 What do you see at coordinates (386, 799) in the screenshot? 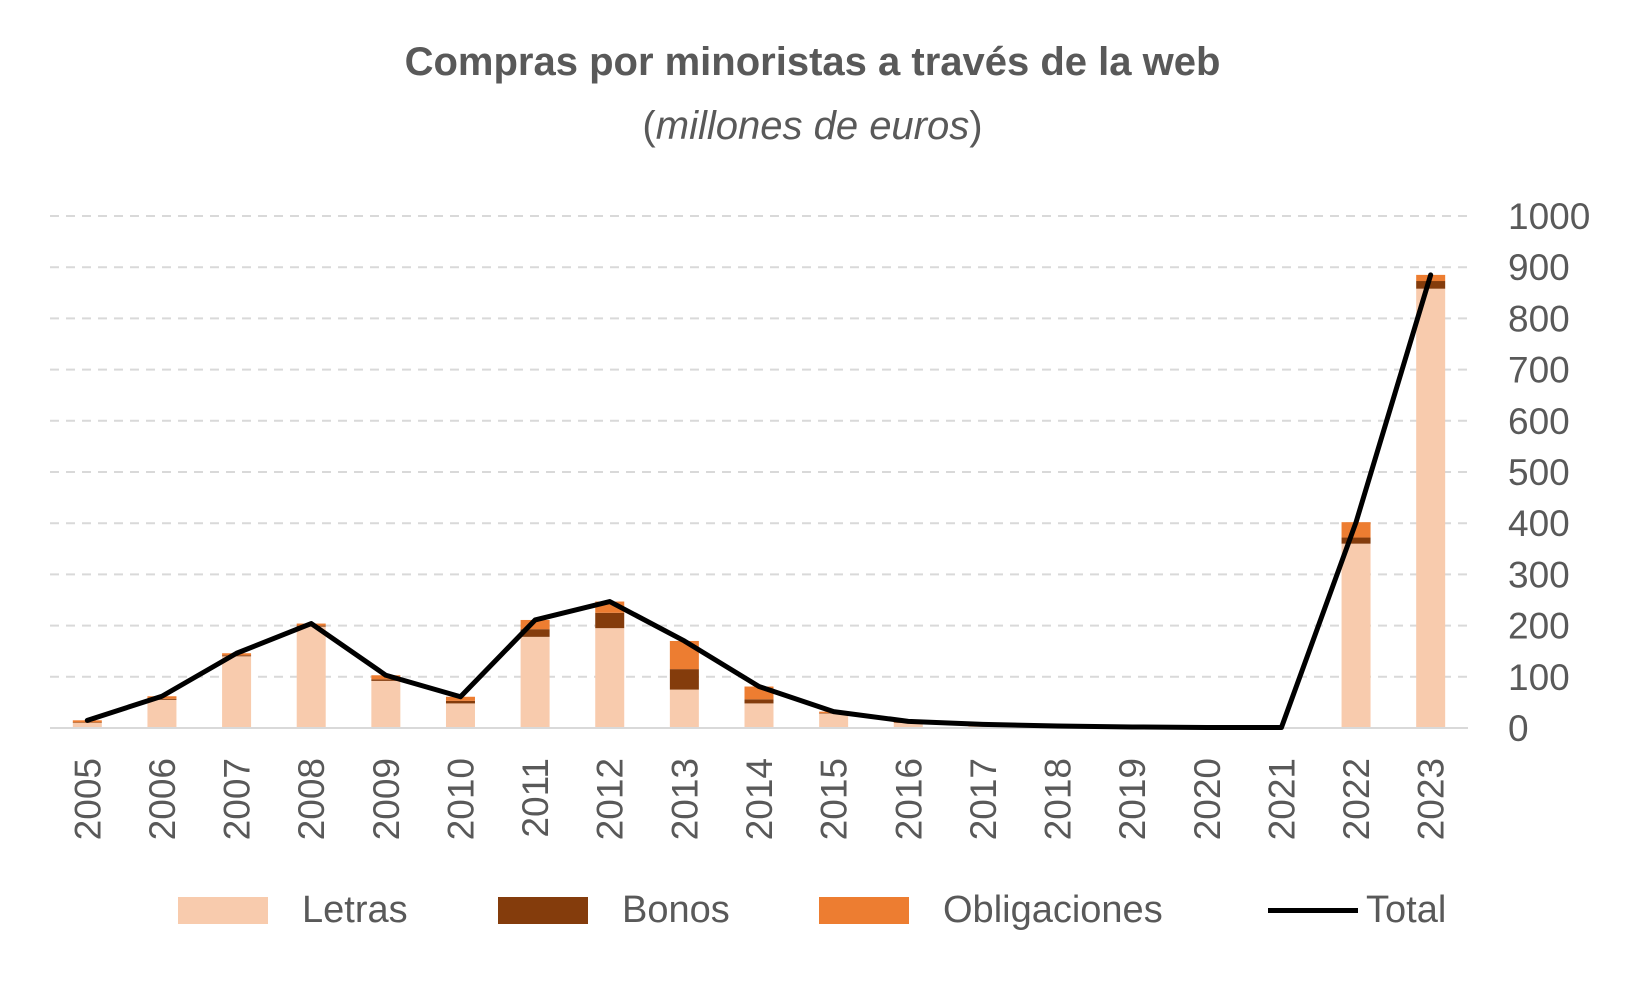
I see `x-tick-label: 2009` at bounding box center [386, 799].